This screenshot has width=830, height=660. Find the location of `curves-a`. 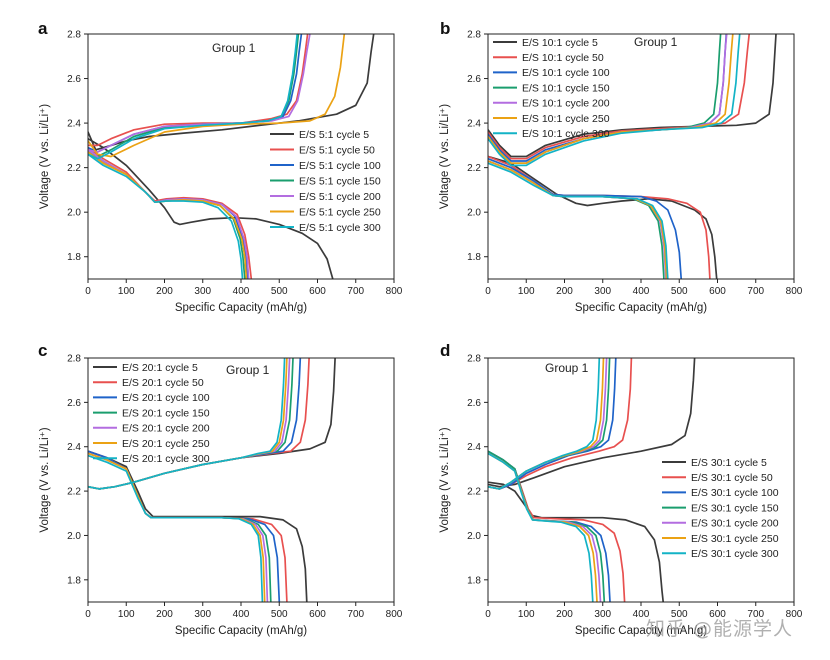

curves-a is located at coordinates (231, 156).